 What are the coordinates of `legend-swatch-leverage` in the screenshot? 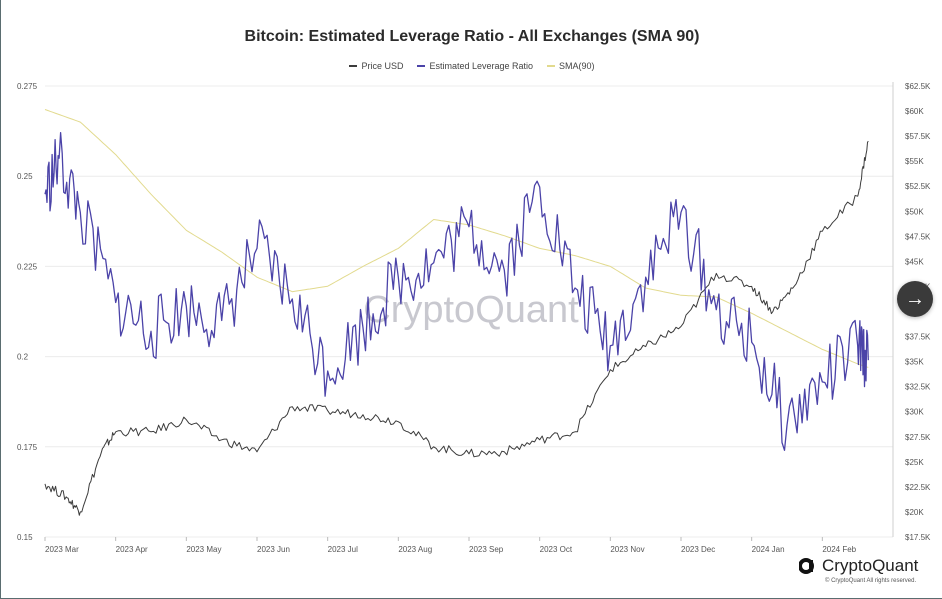 It's located at (421, 66).